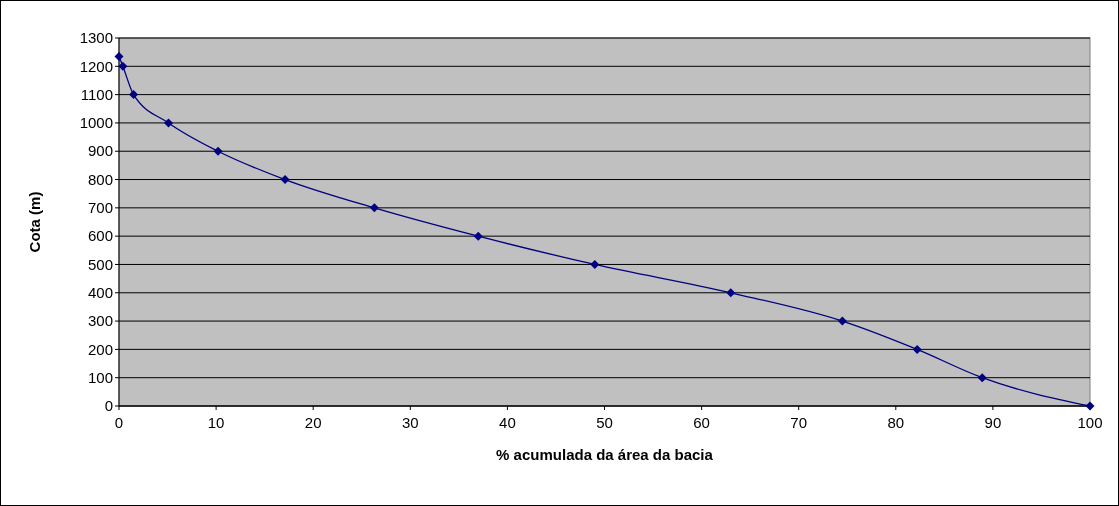 This screenshot has width=1119, height=506. What do you see at coordinates (604, 422) in the screenshot?
I see `x-tick-label: 50` at bounding box center [604, 422].